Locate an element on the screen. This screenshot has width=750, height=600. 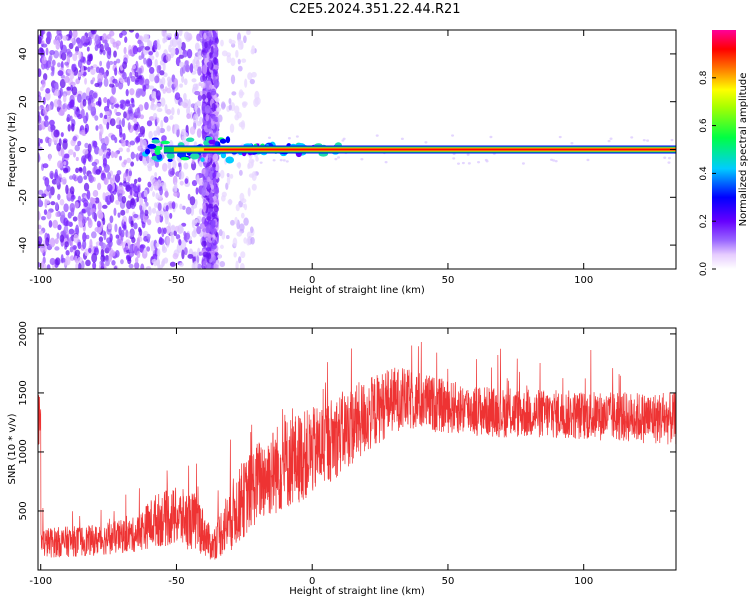
y-tick-label: 1000 is located at coordinates (23, 451).